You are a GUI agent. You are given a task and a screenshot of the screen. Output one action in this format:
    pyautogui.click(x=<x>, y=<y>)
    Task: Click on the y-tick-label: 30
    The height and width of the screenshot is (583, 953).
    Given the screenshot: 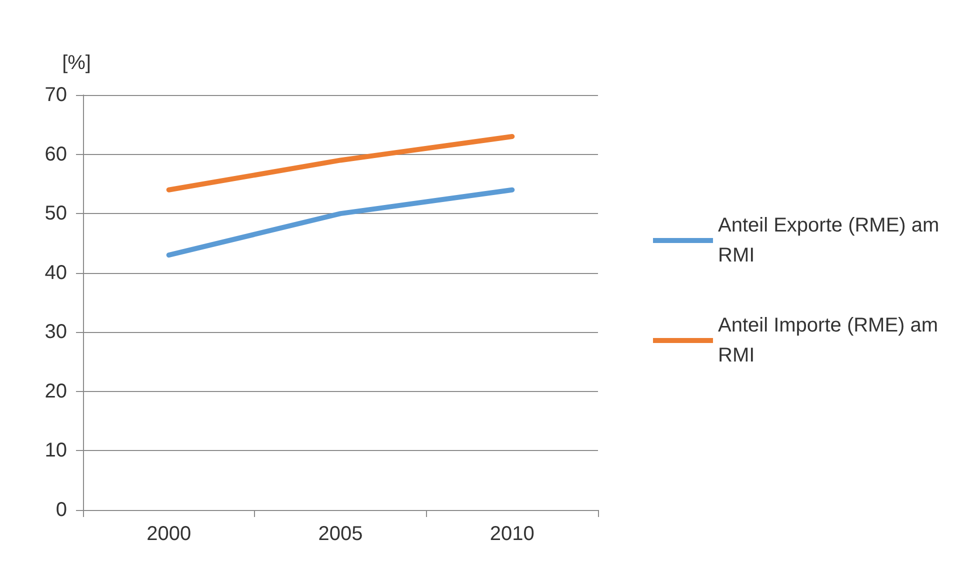 What is the action you would take?
    pyautogui.click(x=55, y=332)
    